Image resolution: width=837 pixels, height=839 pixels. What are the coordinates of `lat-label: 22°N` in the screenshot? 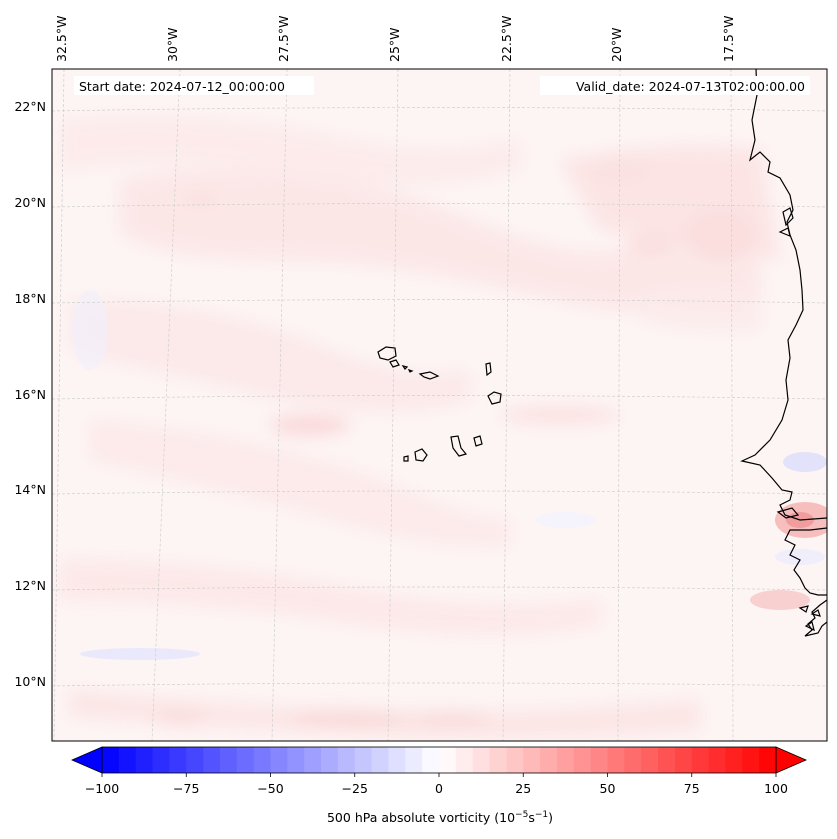 It's located at (30, 106).